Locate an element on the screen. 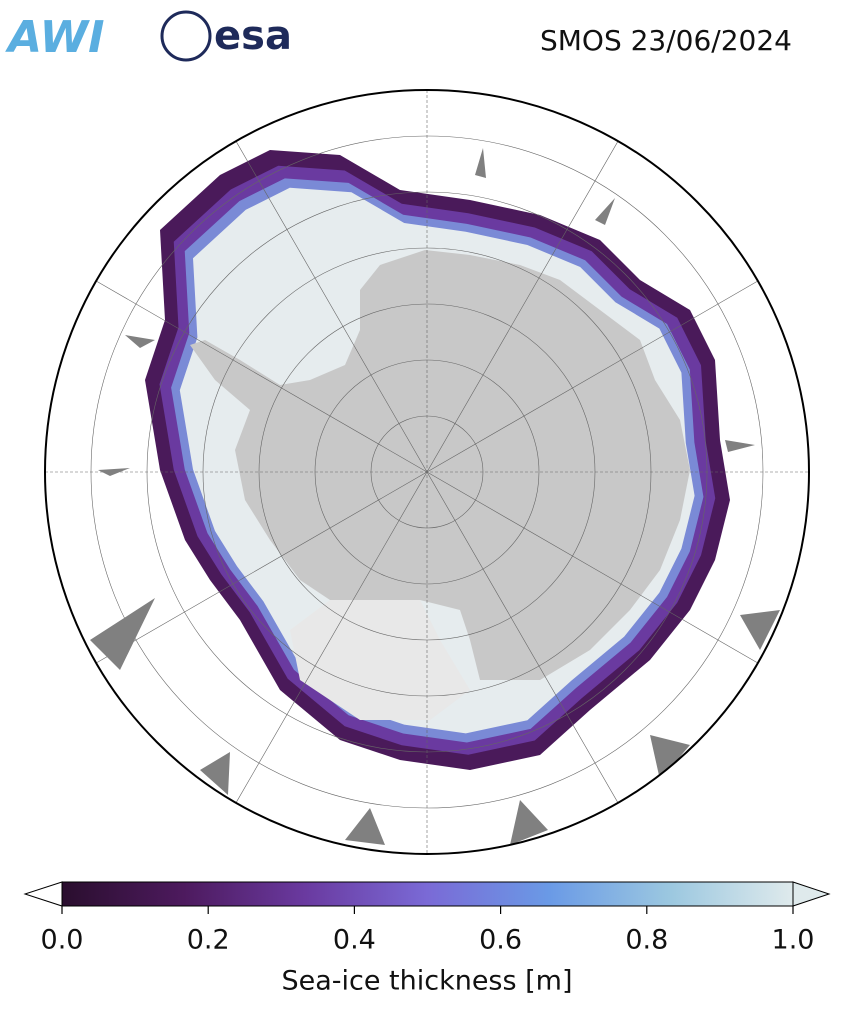  esa-emblem is located at coordinates (186, 36).